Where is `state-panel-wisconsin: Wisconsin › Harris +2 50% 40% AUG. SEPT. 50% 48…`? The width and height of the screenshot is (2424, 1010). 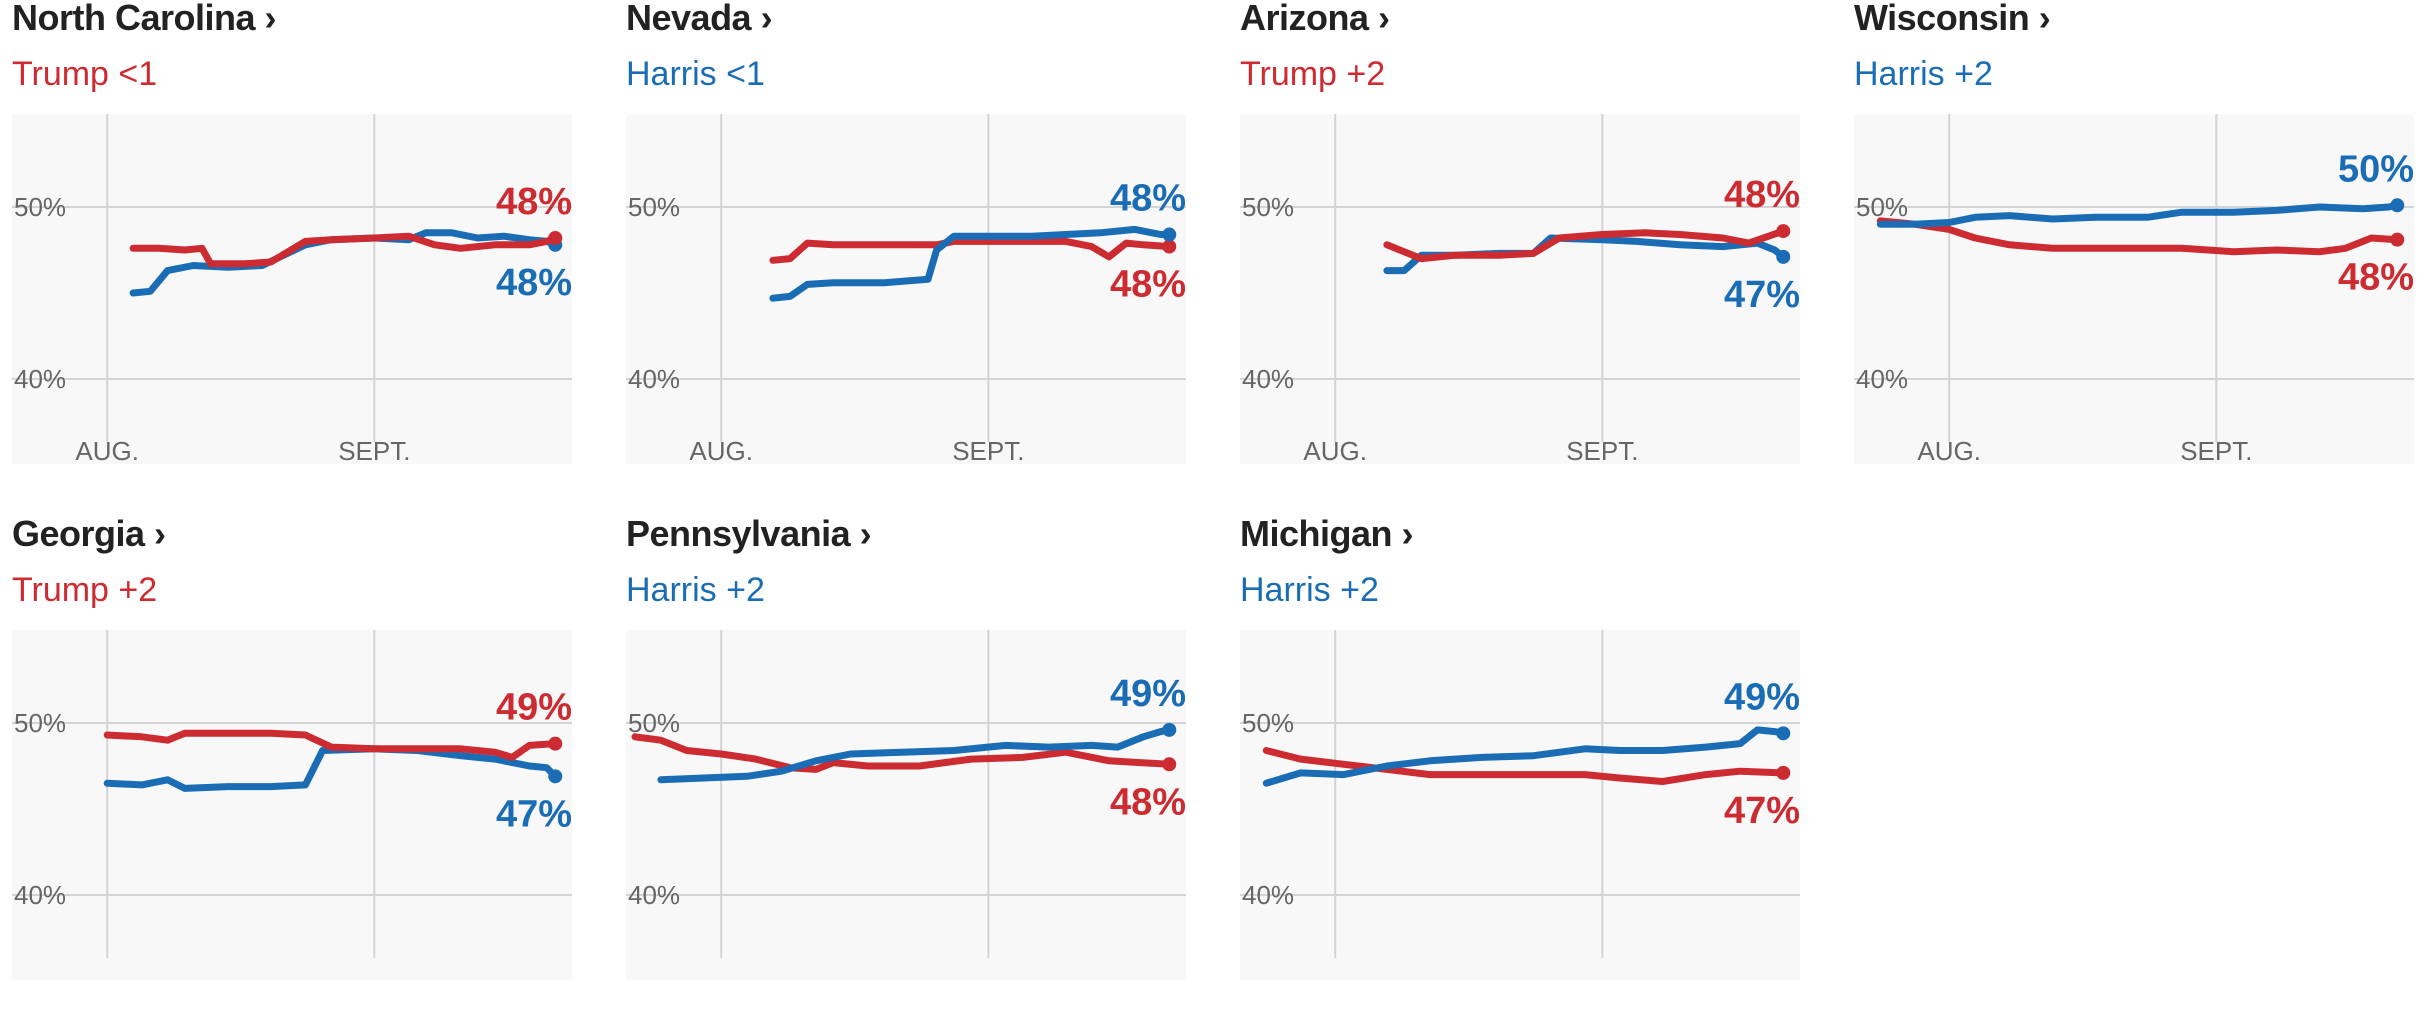 state-panel-wisconsin: Wisconsin › Harris +2 50% 40% AUG. SEPT. 50% 48… is located at coordinates (2128, 247).